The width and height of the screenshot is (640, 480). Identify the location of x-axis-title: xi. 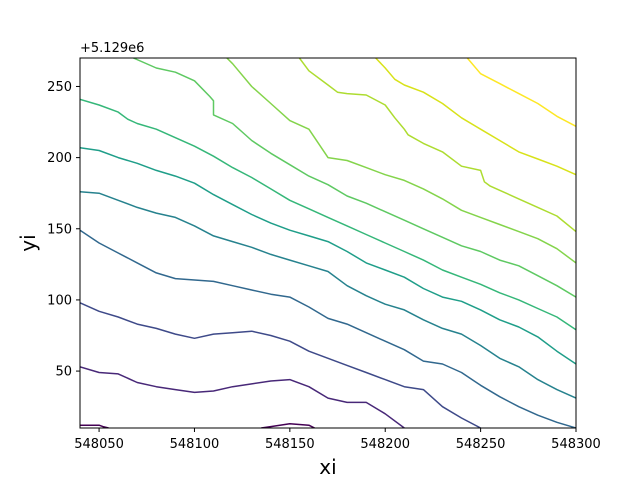
(327, 467).